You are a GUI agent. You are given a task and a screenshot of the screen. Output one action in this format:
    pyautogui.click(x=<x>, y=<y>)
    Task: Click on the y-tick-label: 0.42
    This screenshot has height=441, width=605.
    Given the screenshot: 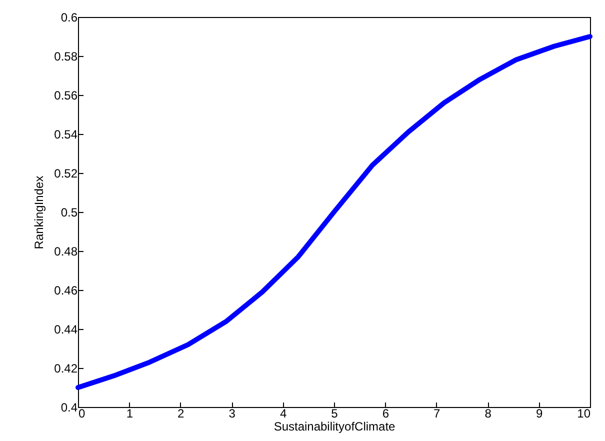 What is the action you would take?
    pyautogui.click(x=66, y=369)
    